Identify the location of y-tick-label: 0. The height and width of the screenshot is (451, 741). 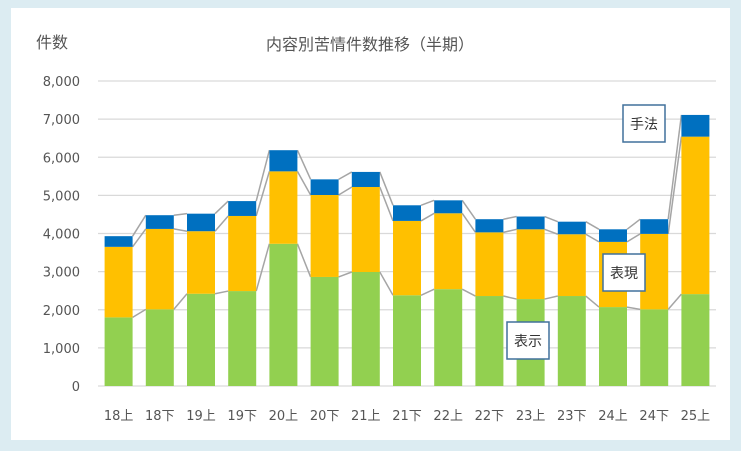
(76, 387).